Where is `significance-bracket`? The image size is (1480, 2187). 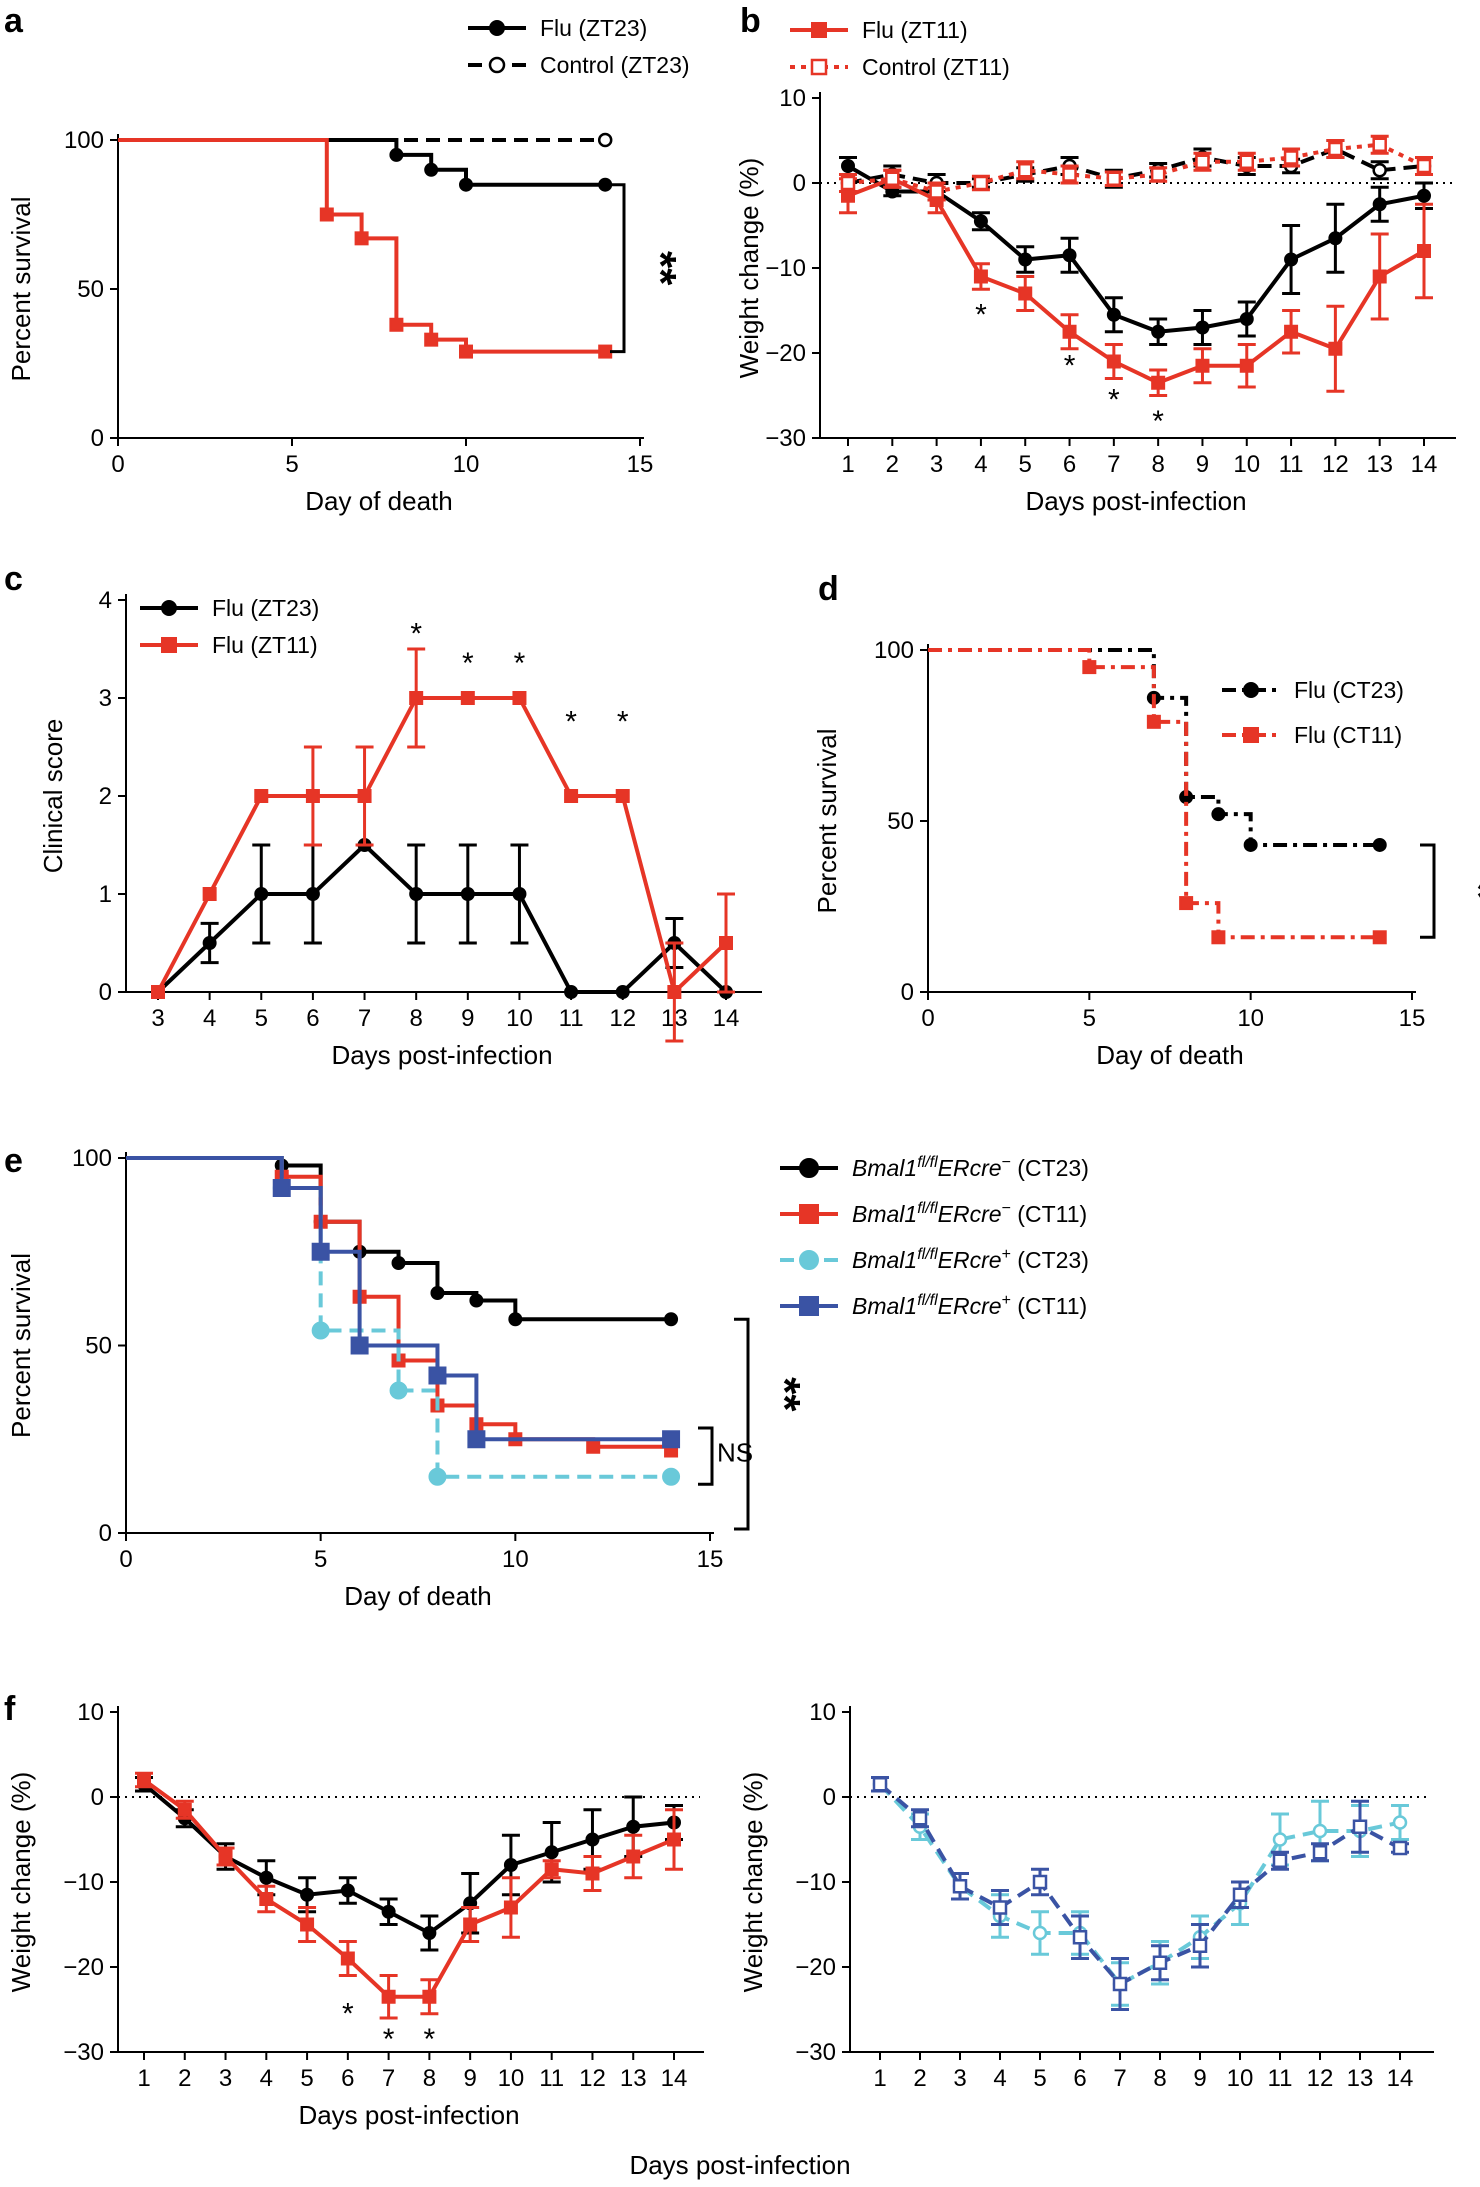
significance-bracket is located at coordinates (1428, 891).